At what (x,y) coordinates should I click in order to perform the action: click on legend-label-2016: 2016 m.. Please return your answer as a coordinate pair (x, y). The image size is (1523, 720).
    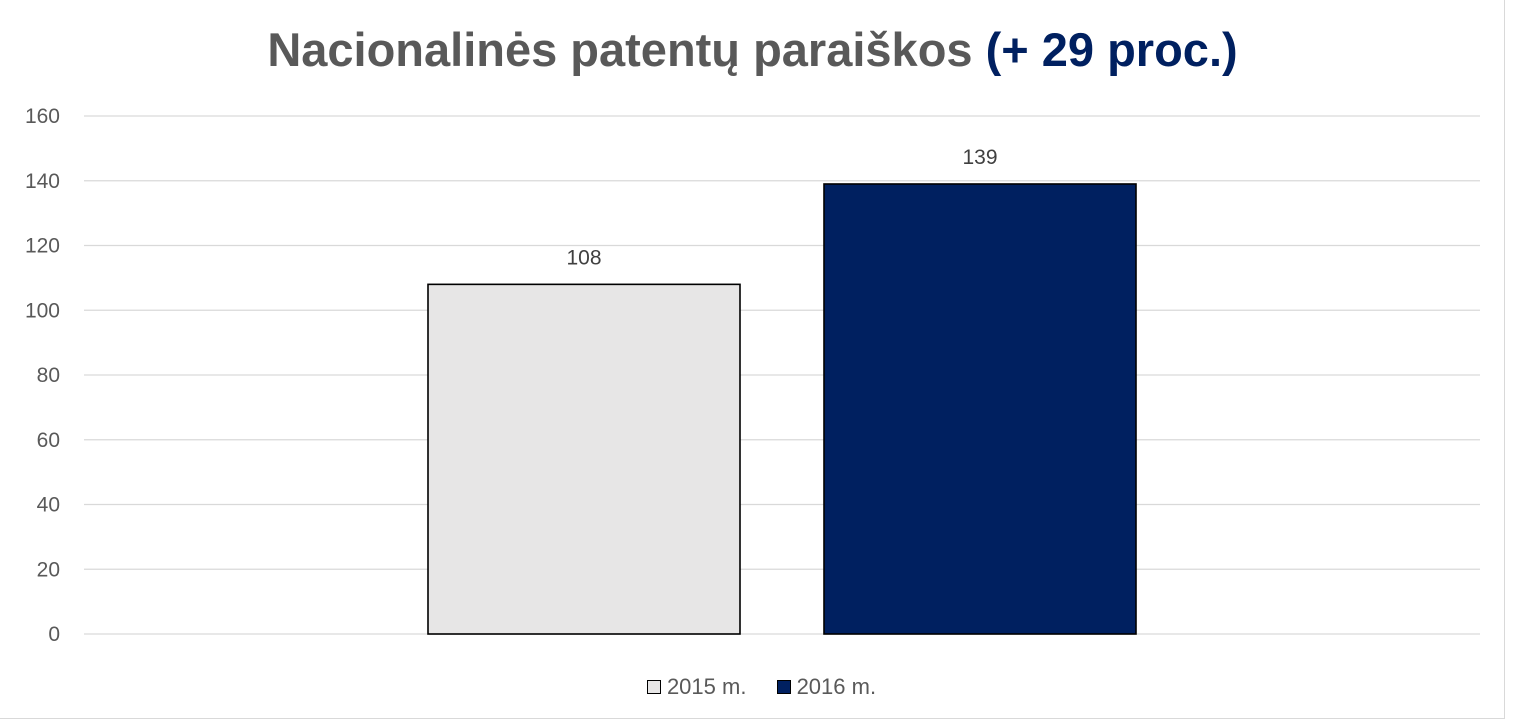
    Looking at the image, I should click on (836, 686).